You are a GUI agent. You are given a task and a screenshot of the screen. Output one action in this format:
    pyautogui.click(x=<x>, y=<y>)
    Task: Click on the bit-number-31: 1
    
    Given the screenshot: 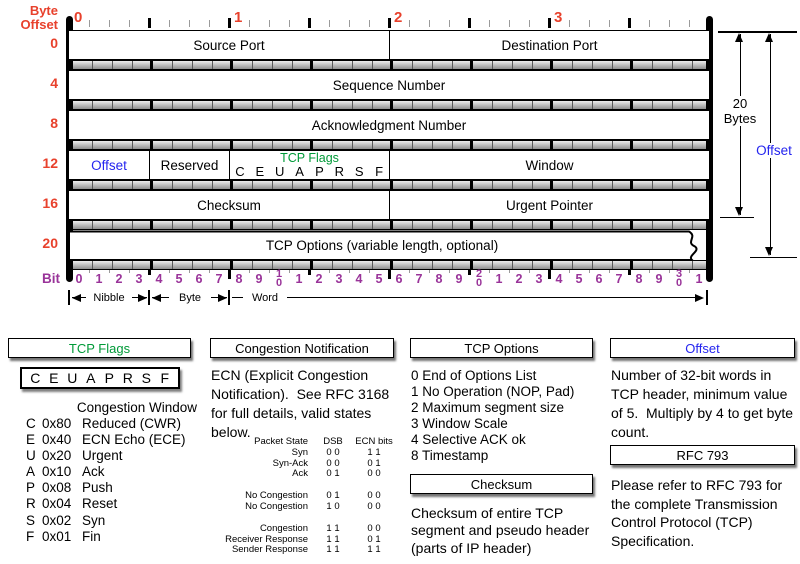 What is the action you would take?
    pyautogui.click(x=699, y=279)
    